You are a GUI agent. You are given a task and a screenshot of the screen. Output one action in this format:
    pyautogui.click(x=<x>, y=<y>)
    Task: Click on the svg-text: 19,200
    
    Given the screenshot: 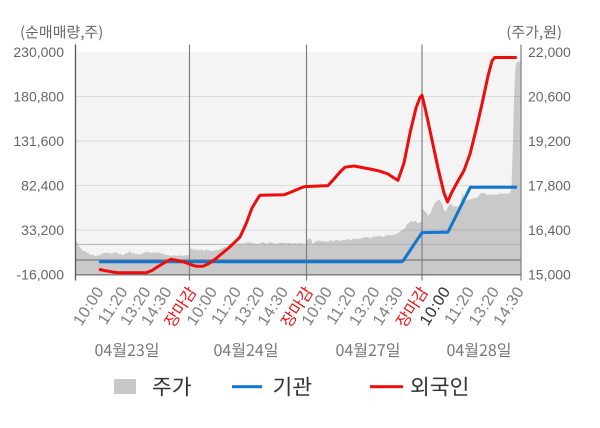 What is the action you would take?
    pyautogui.click(x=549, y=141)
    